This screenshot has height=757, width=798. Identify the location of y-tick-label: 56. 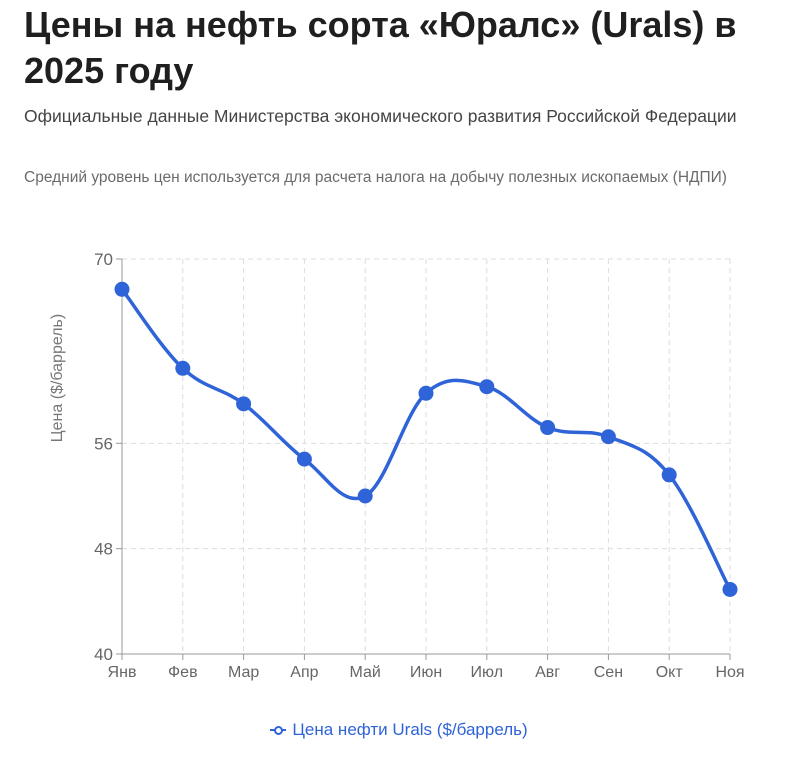
(103, 443).